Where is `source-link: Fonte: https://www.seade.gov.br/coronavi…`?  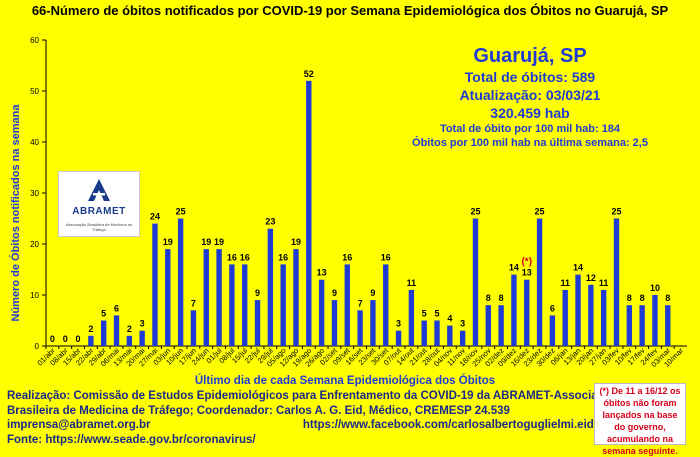
source-link: Fonte: https://www.seade.gov.br/coronavi… is located at coordinates (131, 439).